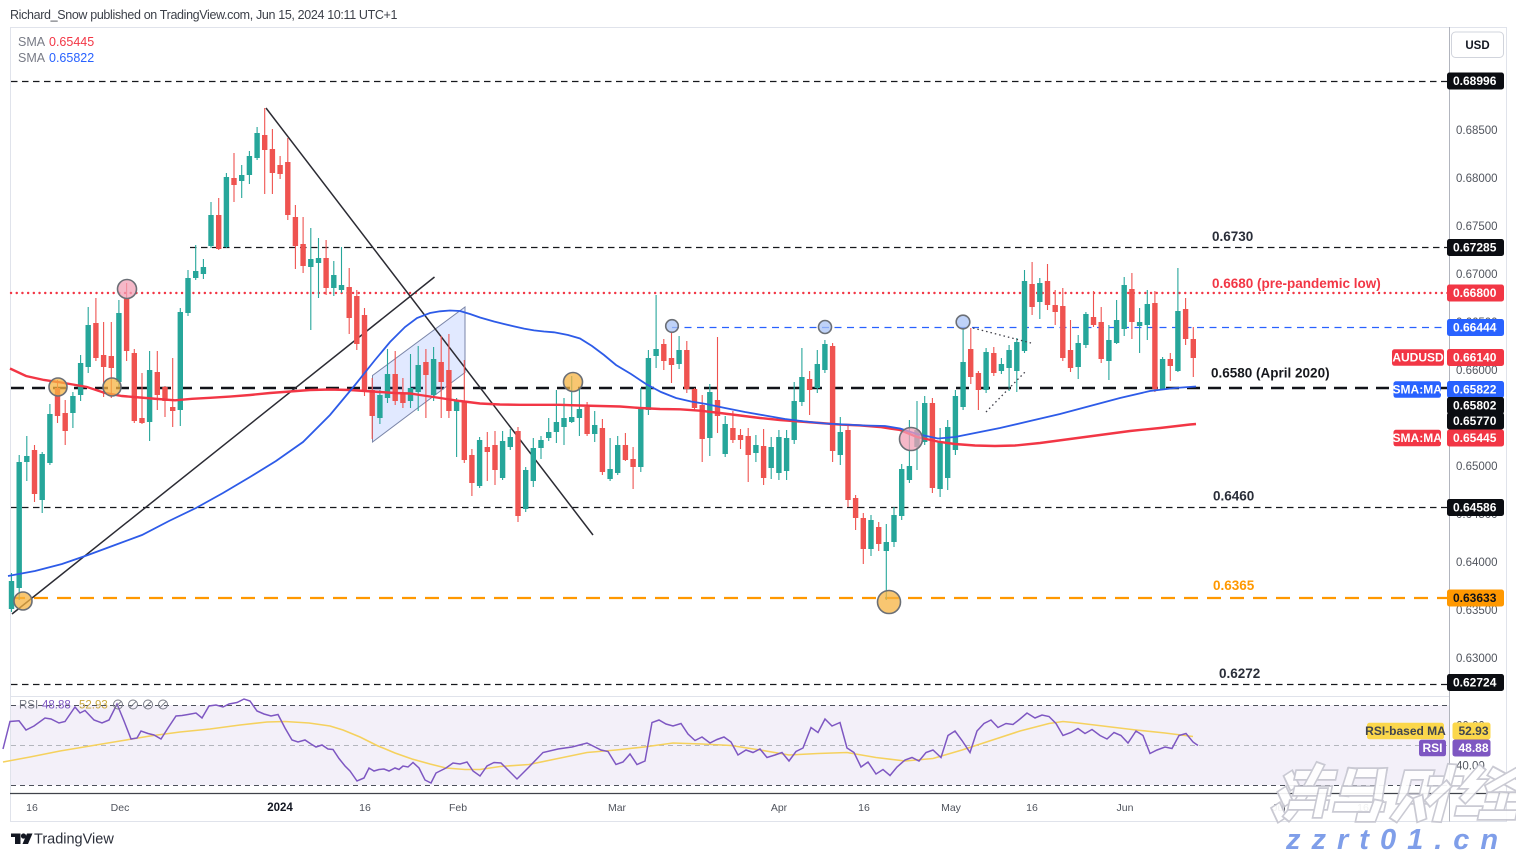 The width and height of the screenshot is (1516, 862). What do you see at coordinates (280, 808) in the screenshot?
I see `svg-text: 2024` at bounding box center [280, 808].